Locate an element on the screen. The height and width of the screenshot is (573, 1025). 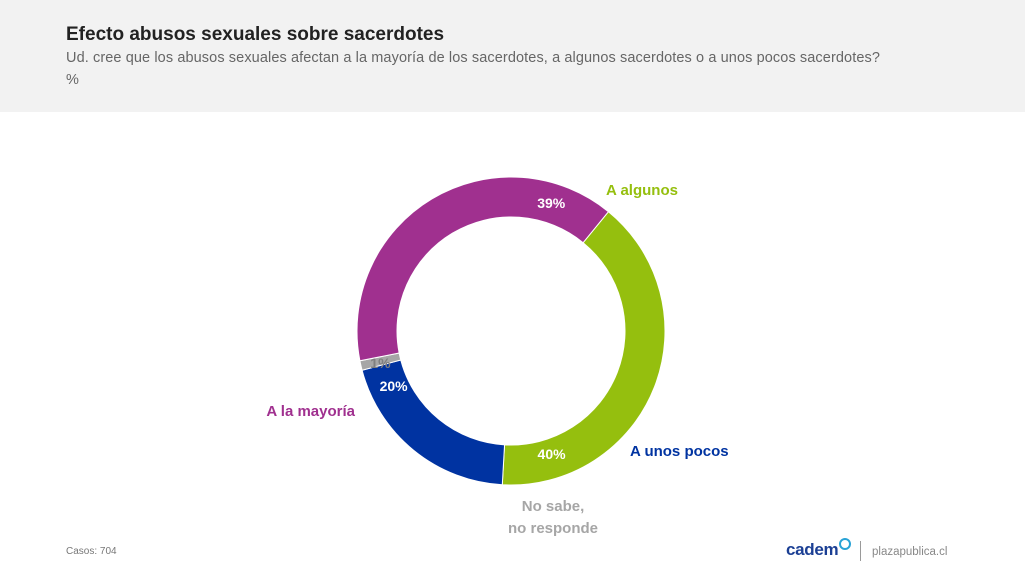
donut-slice-a-algunos is located at coordinates (583, 348).